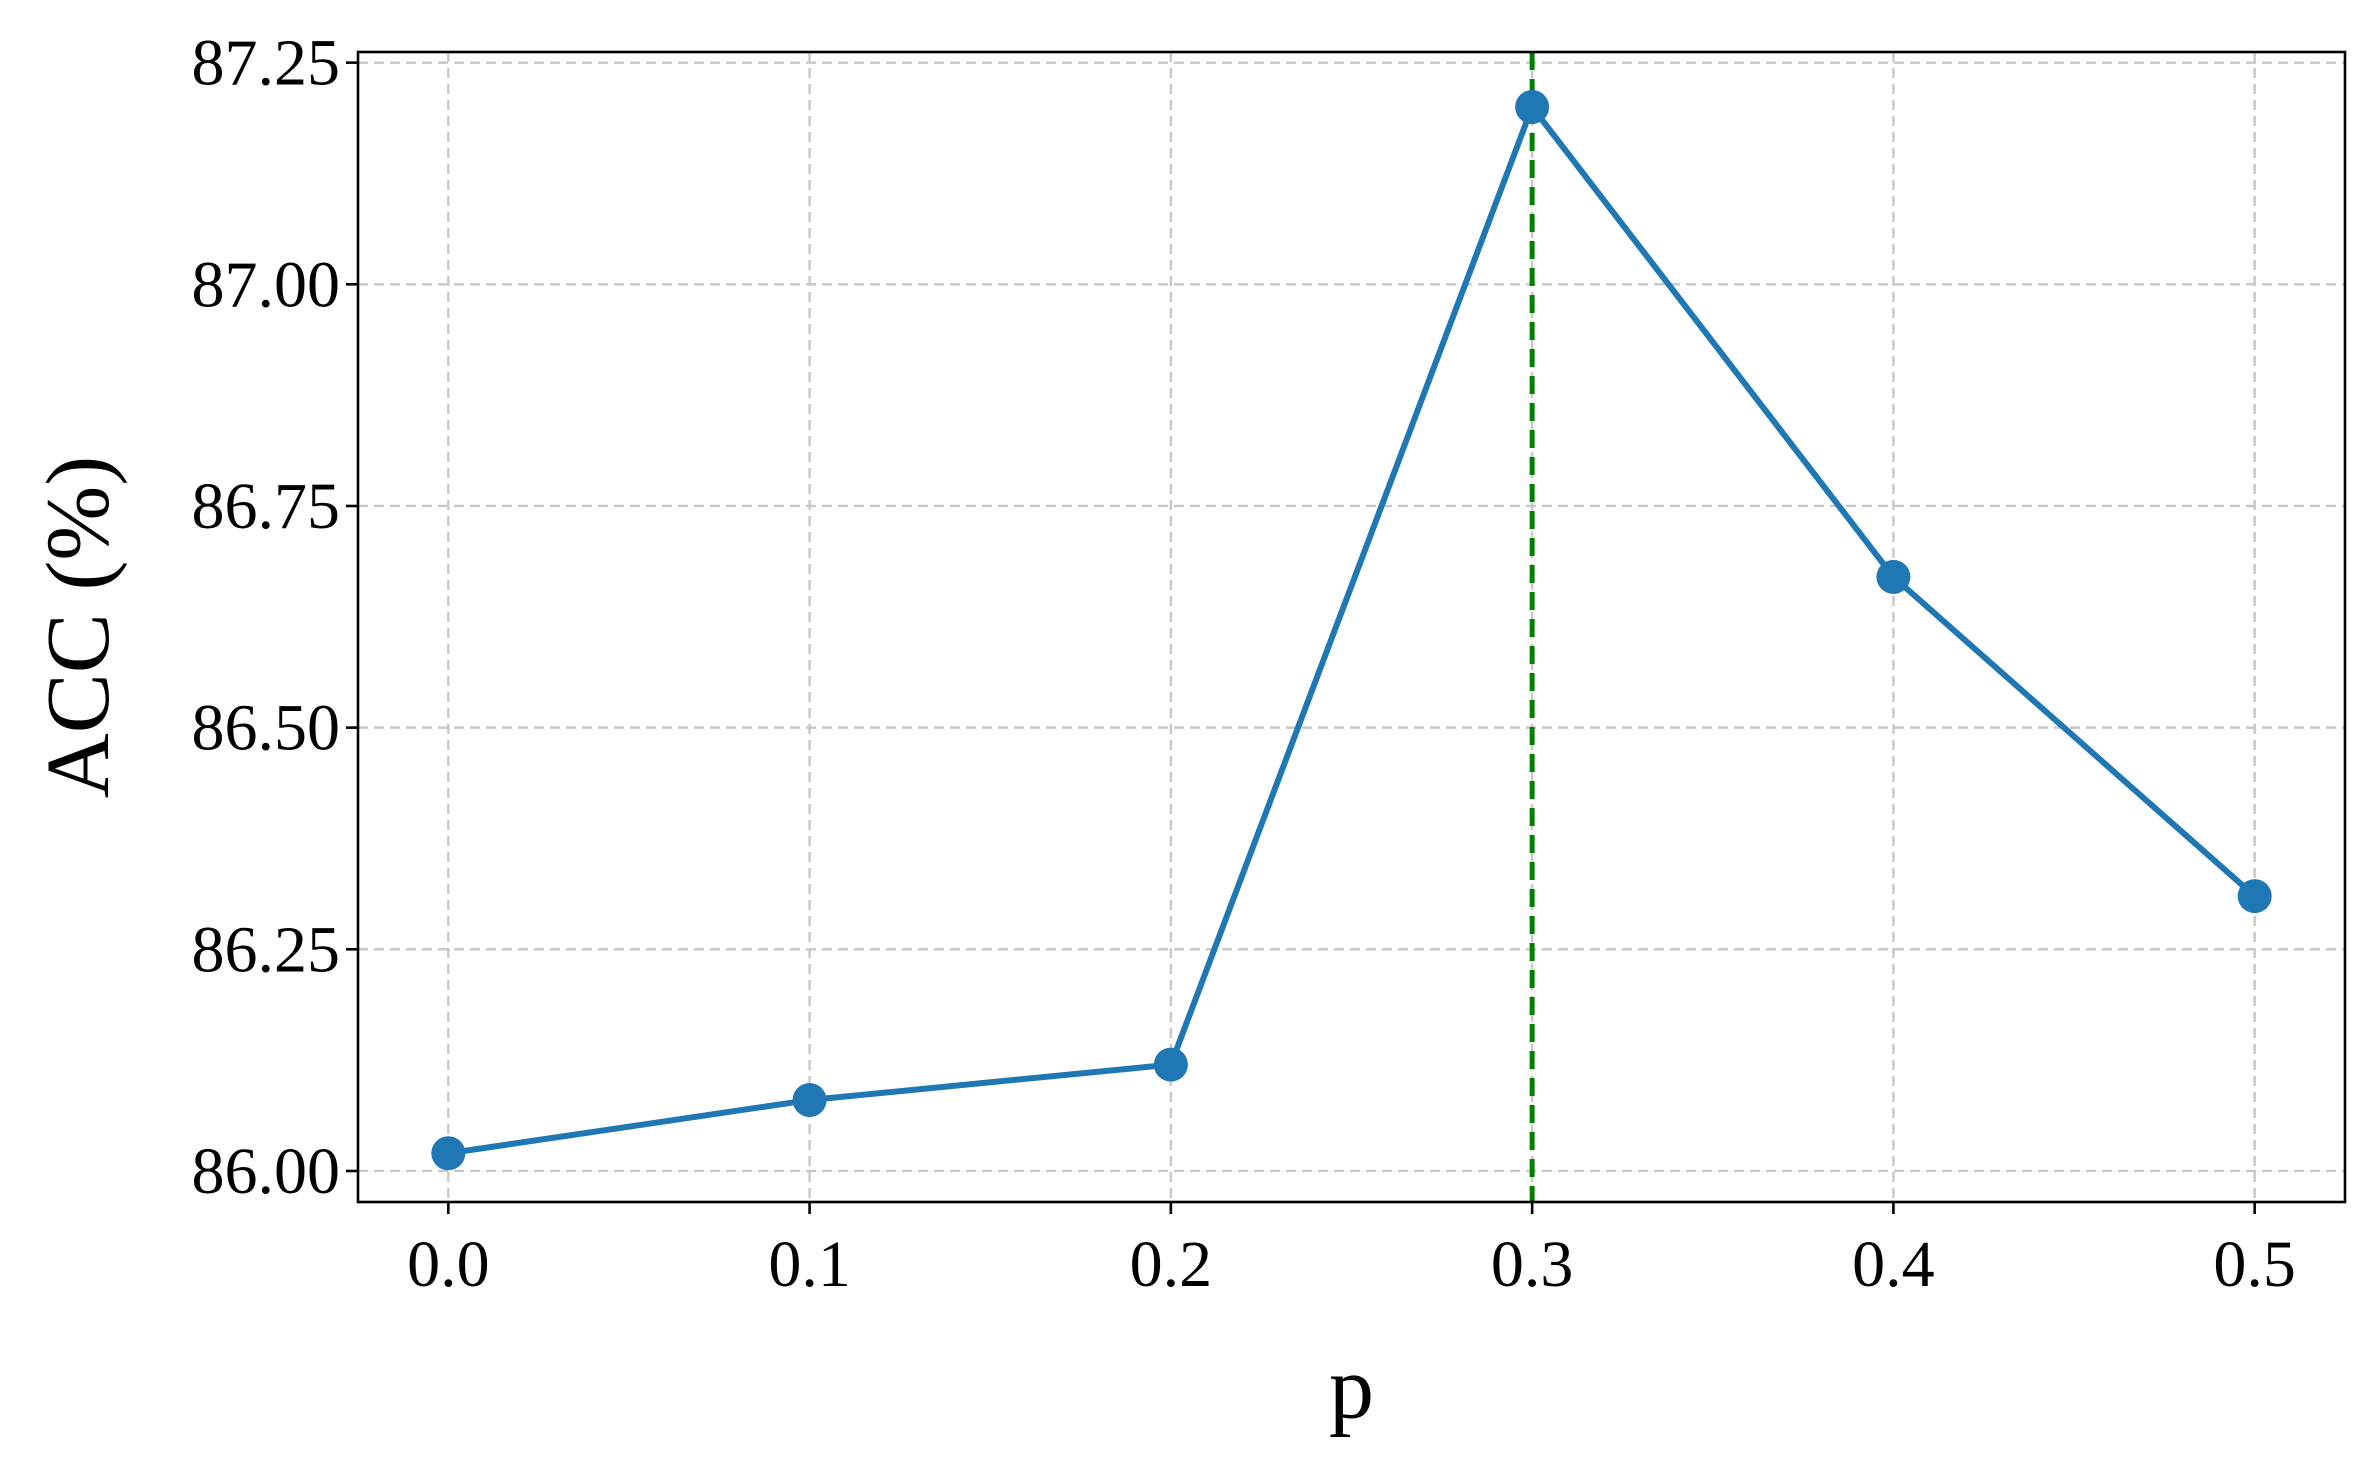 Image resolution: width=2369 pixels, height=1468 pixels. What do you see at coordinates (78, 627) in the screenshot?
I see `y-axis-title: ACC (%)` at bounding box center [78, 627].